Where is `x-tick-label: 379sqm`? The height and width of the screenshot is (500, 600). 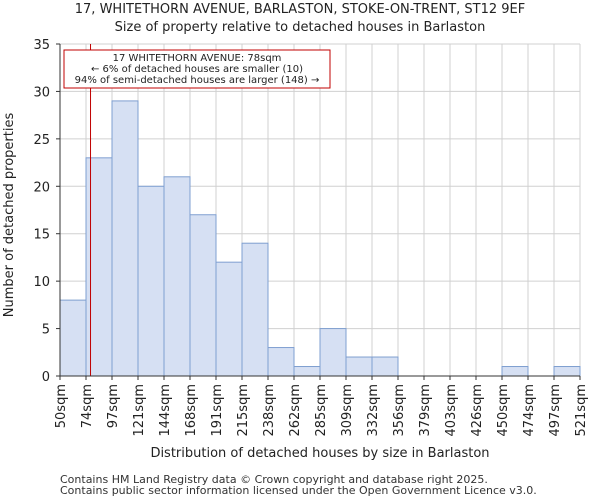
x-tick-label: 379sqm is located at coordinates (425, 410).